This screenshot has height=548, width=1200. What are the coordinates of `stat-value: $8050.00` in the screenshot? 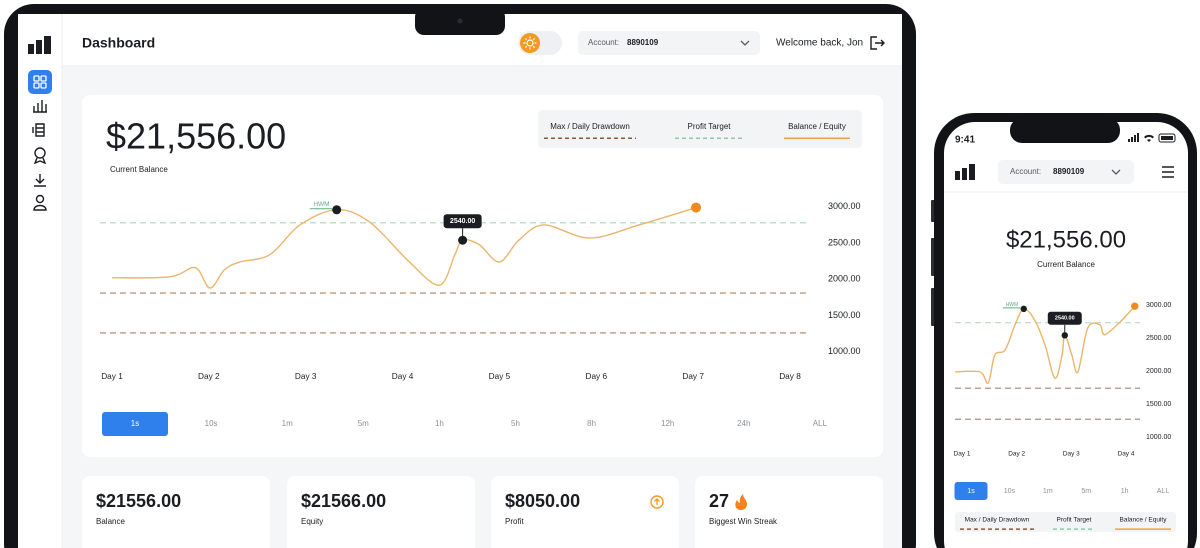 It's located at (542, 501).